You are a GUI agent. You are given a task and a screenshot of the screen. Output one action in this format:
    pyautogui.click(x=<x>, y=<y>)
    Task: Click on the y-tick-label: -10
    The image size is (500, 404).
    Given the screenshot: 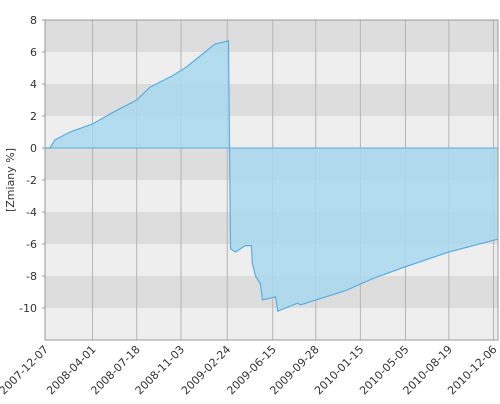 What is the action you would take?
    pyautogui.click(x=28, y=308)
    